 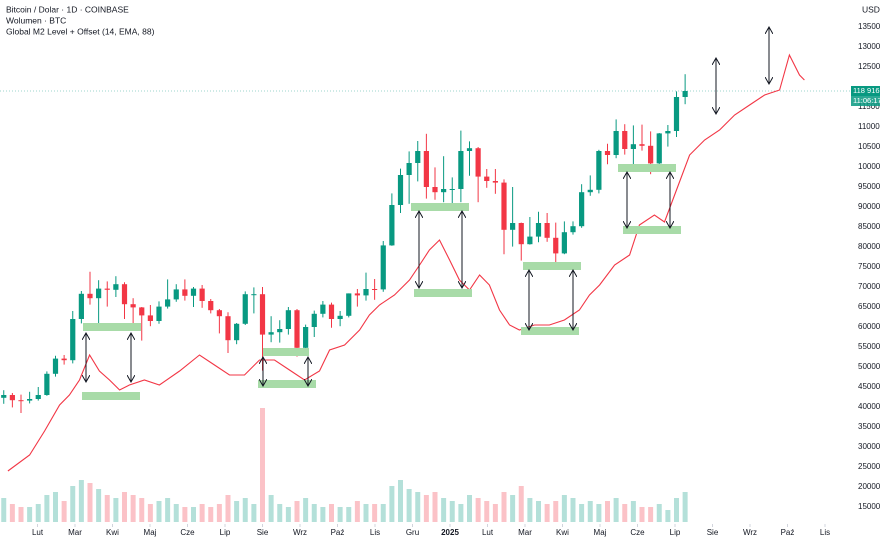 What do you see at coordinates (869, 386) in the screenshot?
I see `y-tick-label: 45000` at bounding box center [869, 386].